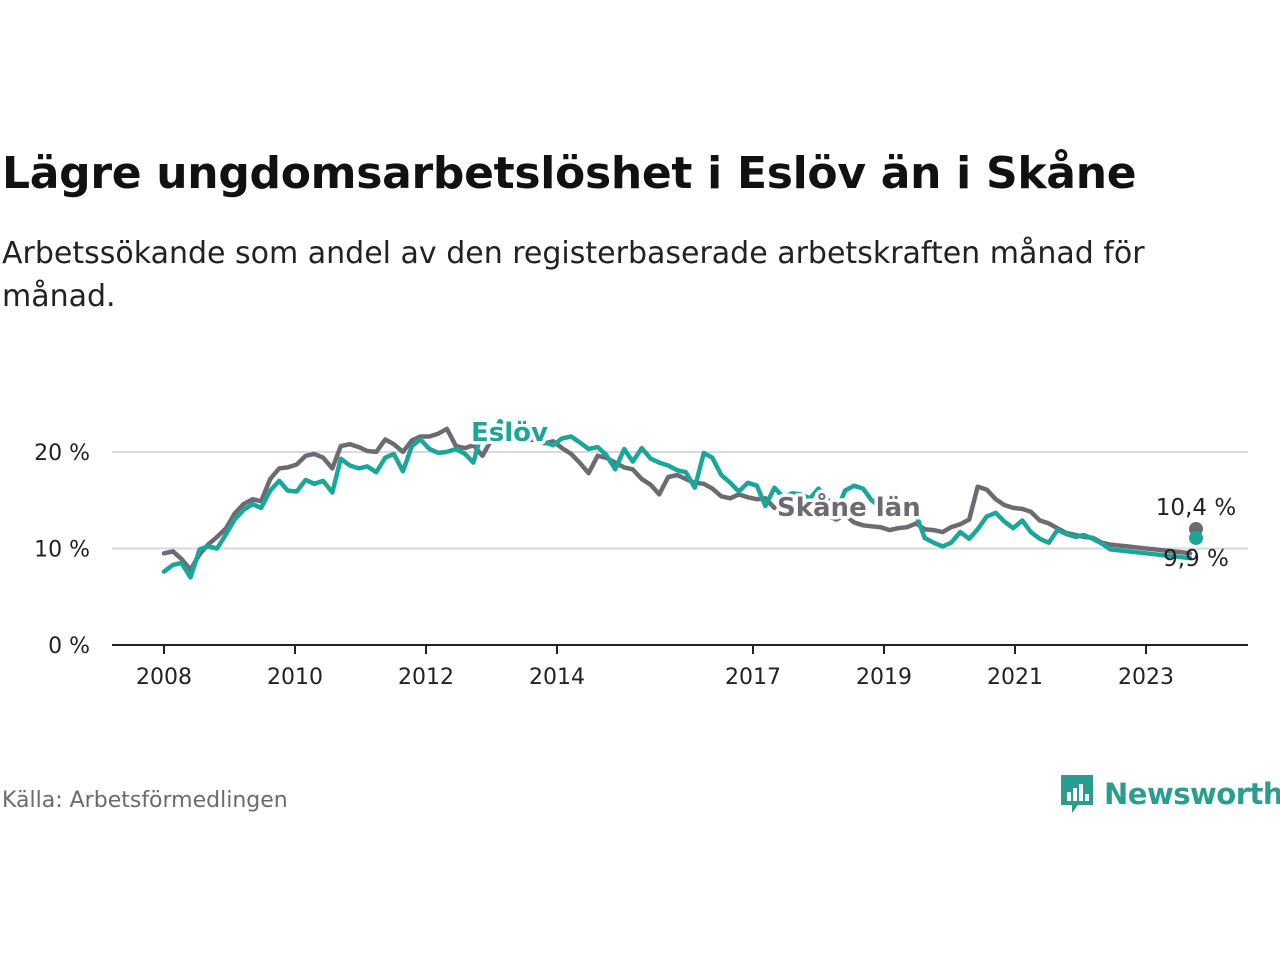 The image size is (1280, 960). What do you see at coordinates (62, 453) in the screenshot?
I see `y-tick-label: 20 %` at bounding box center [62, 453].